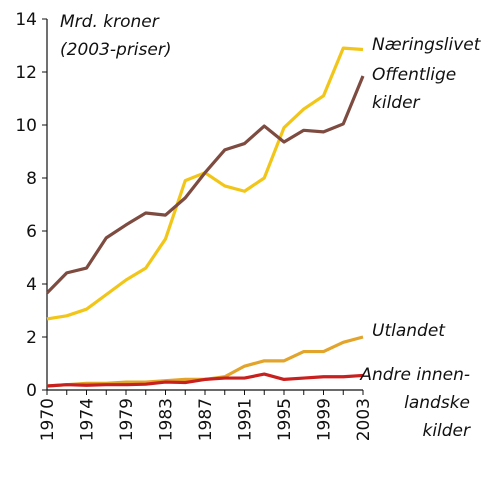  What do you see at coordinates (285, 419) in the screenshot?
I see `x-tick-label: 1995` at bounding box center [285, 419].